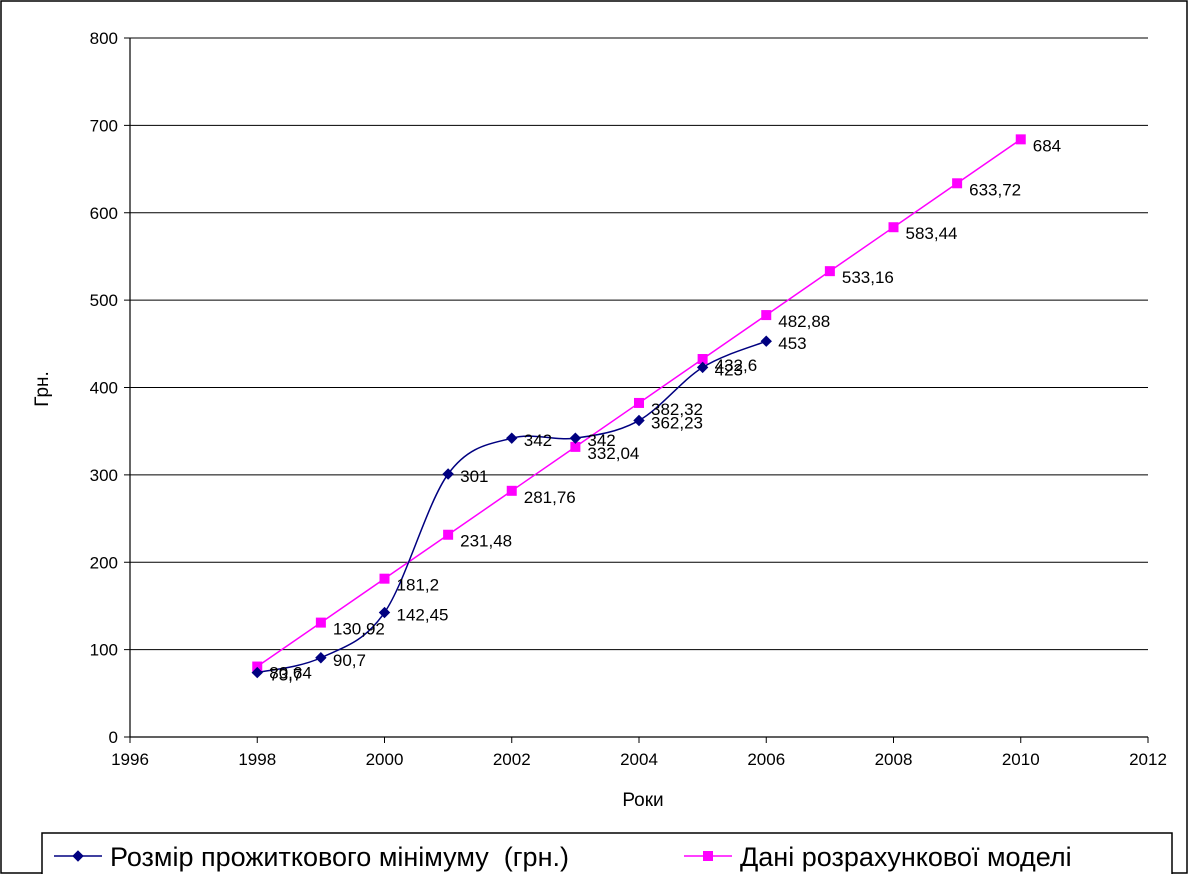  What do you see at coordinates (104, 300) in the screenshot?
I see `y-tick-label: 500` at bounding box center [104, 300].